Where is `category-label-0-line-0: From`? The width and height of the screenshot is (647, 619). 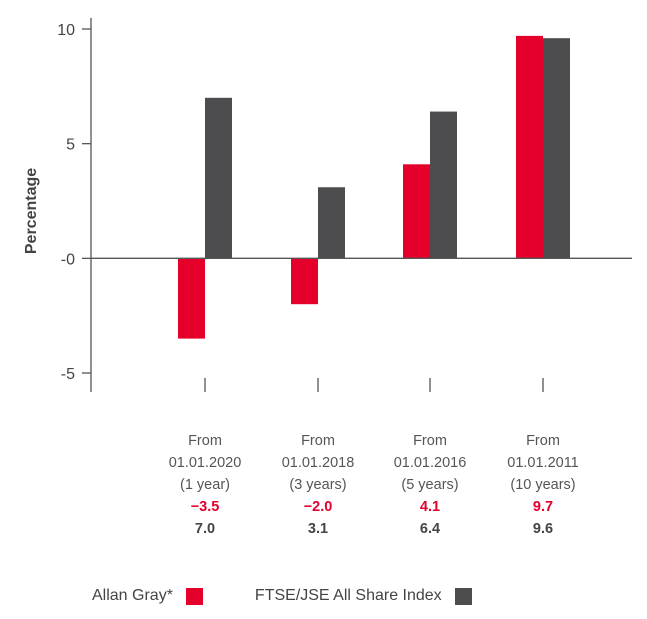 category-label-0-line-0: From is located at coordinates (205, 441).